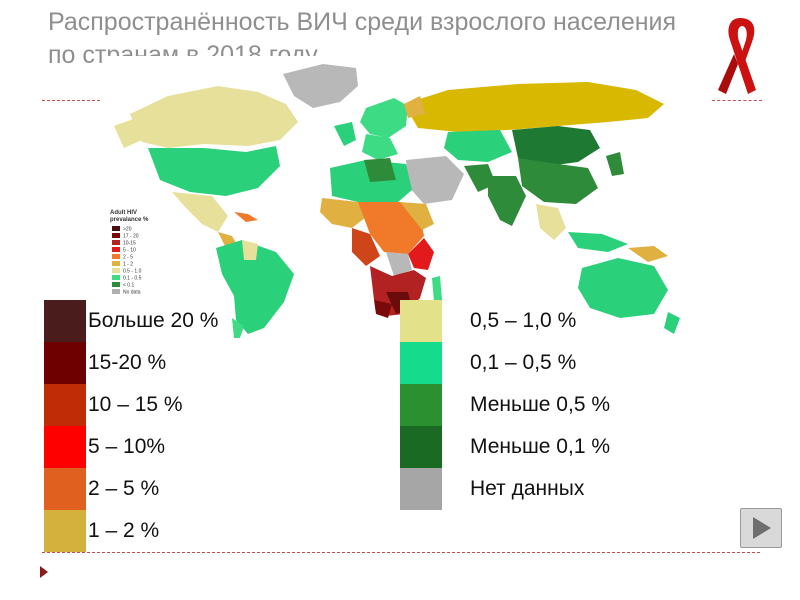  Describe the element at coordinates (132, 272) in the screenshot. I see `inset-legend-label: 0.5 - 1.0` at that location.